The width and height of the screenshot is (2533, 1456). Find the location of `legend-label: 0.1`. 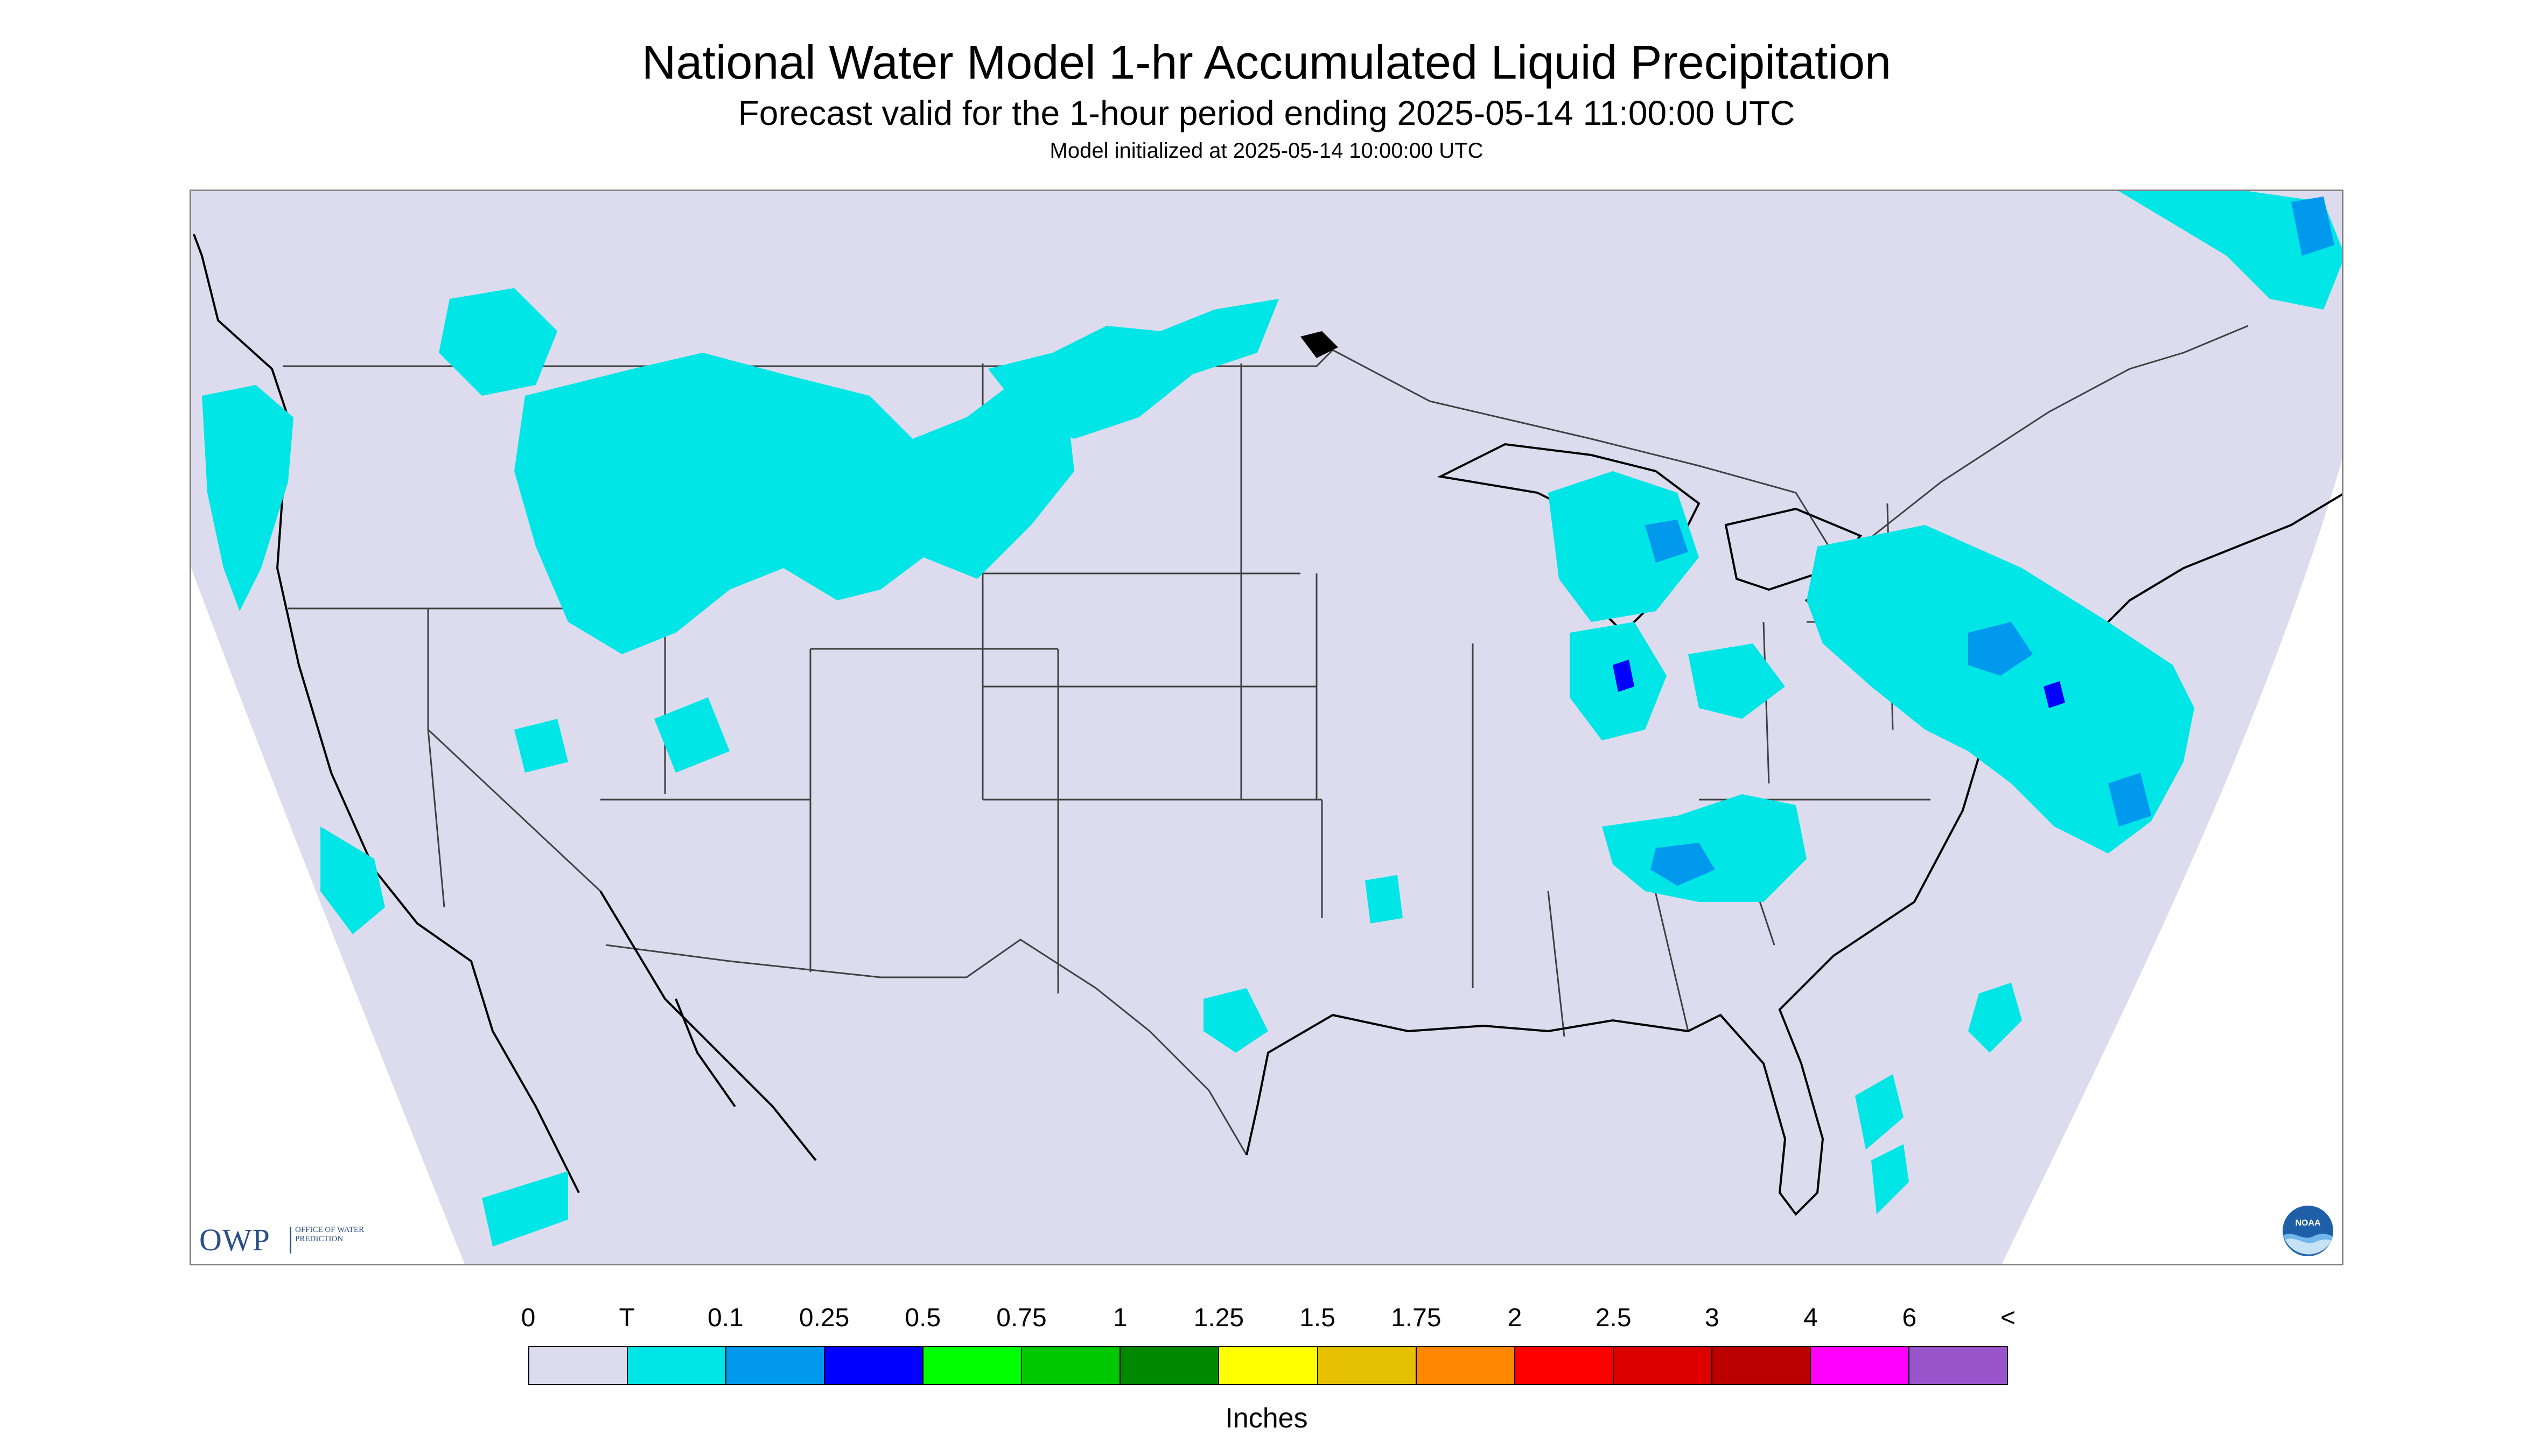

legend-label: 0.1 is located at coordinates (726, 1318).